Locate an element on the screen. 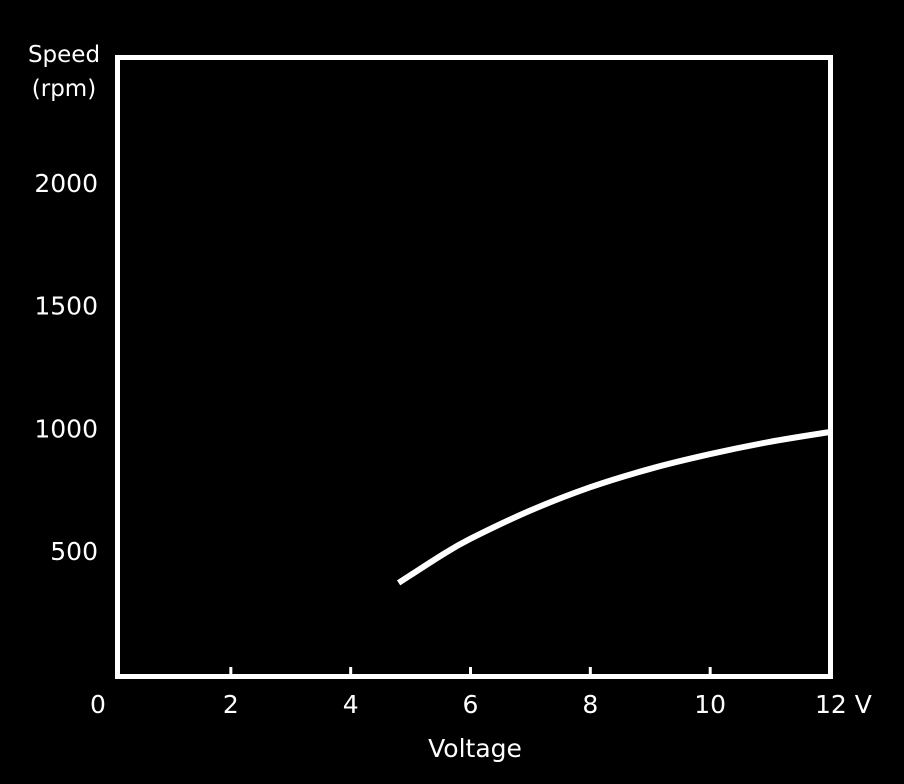  x-tick-label-4: 4 is located at coordinates (351, 704).